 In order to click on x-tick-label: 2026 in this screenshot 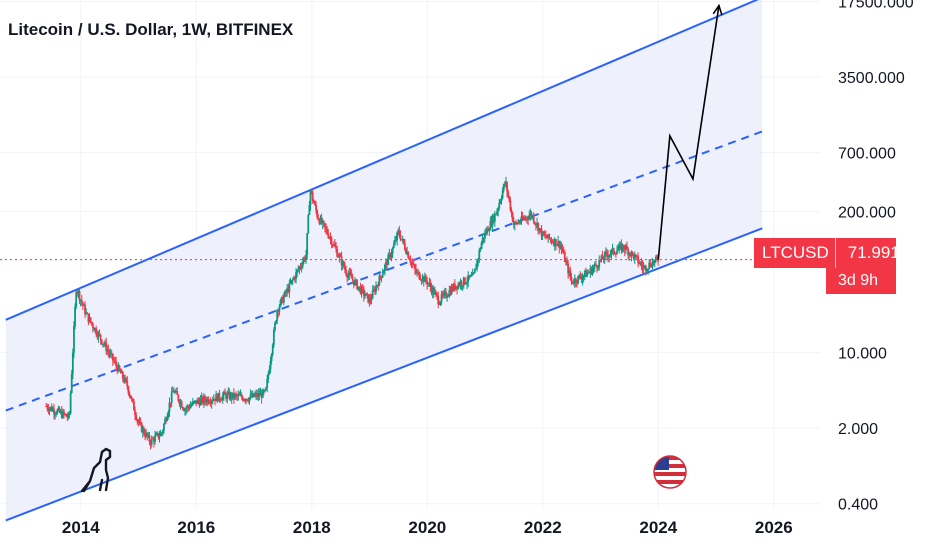, I will do `click(774, 527)`.